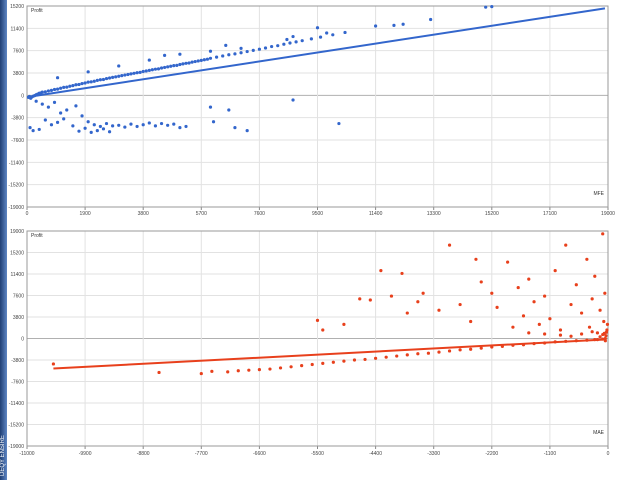 Image resolution: width=640 pixels, height=485 pixels. I want to click on left-edge-text: DEQY ENSIRE, so click(3, 455).